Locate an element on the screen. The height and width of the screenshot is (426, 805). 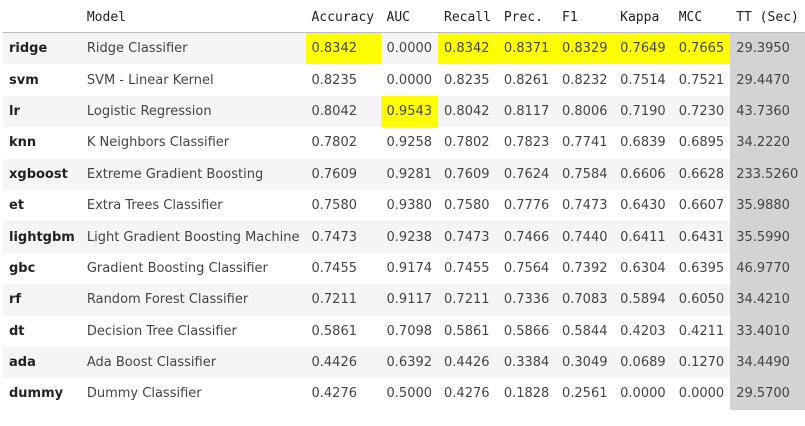
recall-cell: 0.7455 is located at coordinates (468, 268).